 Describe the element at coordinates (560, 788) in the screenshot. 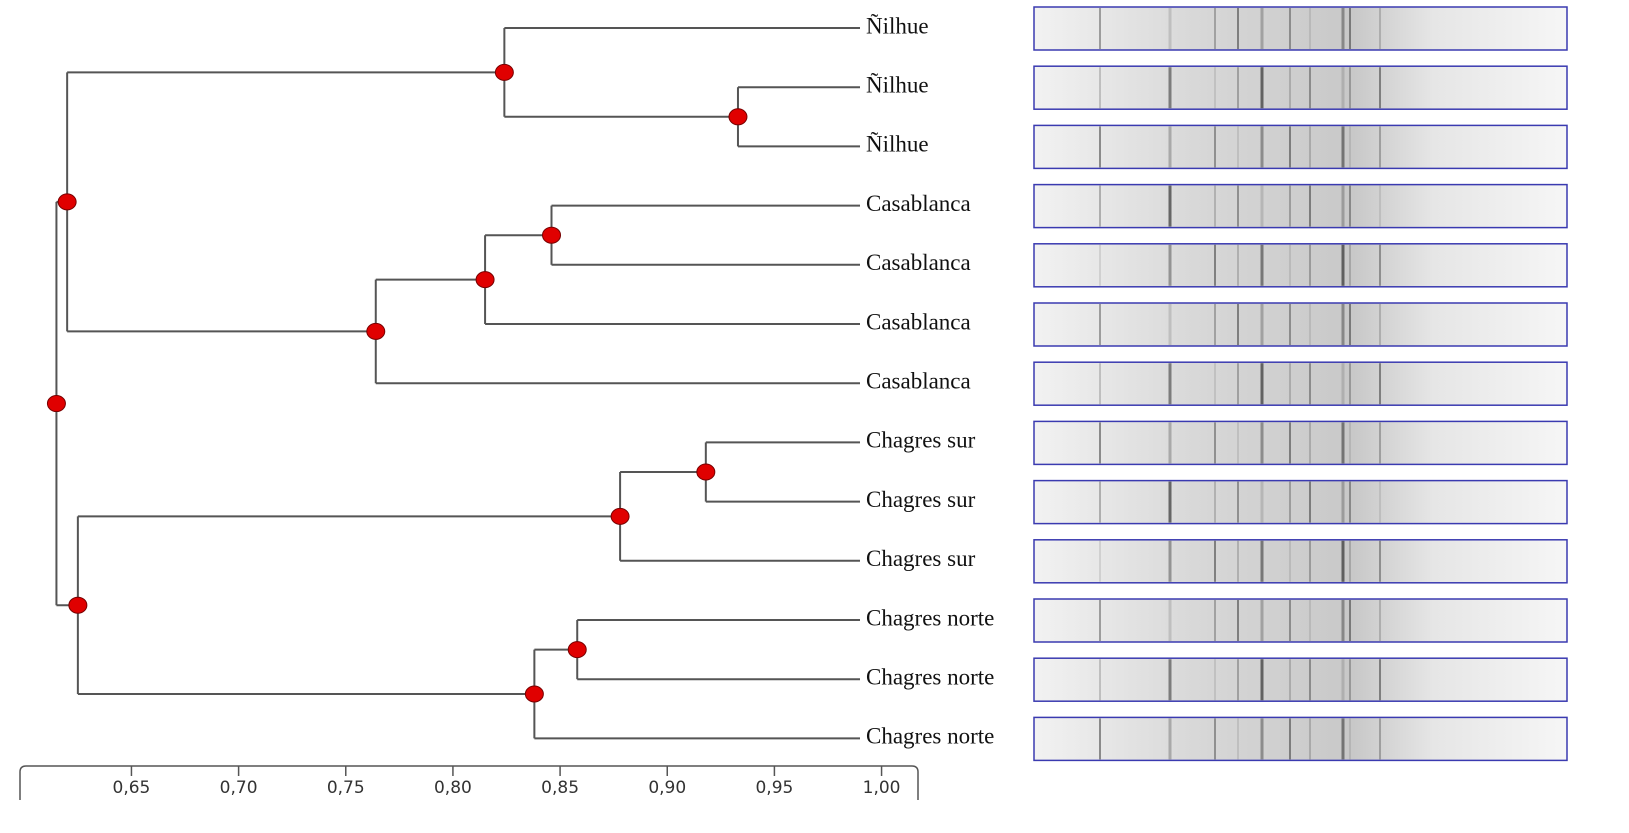

I see `x-tick-label: 0,85` at that location.